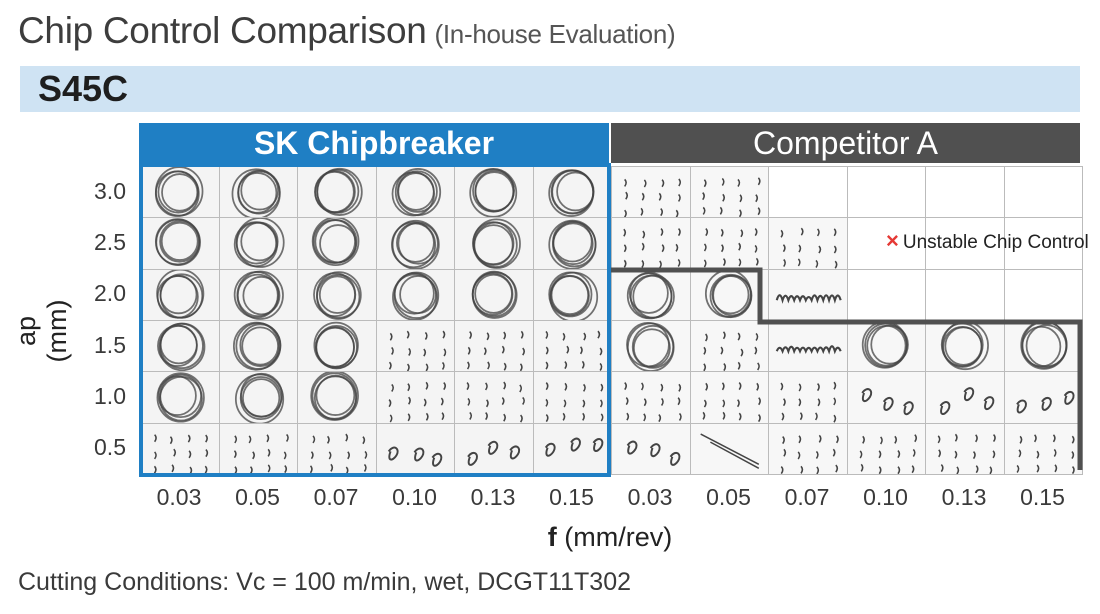 This screenshot has width=1100, height=614. Describe the element at coordinates (110, 447) in the screenshot. I see `y-tick-label: 0.5` at that location.